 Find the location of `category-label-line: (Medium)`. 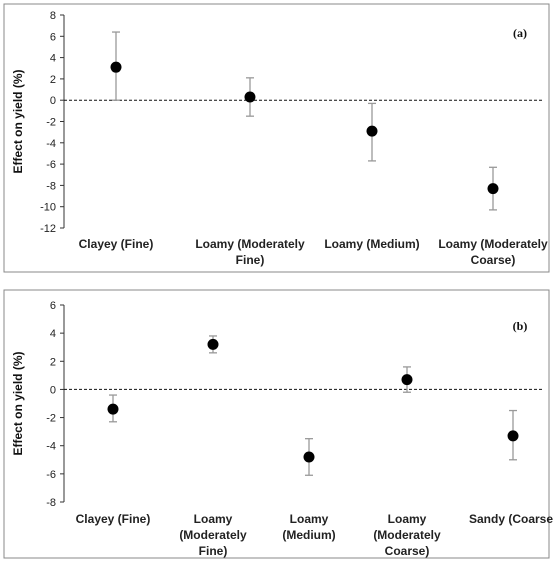

category-label-line: (Medium) is located at coordinates (308, 535).